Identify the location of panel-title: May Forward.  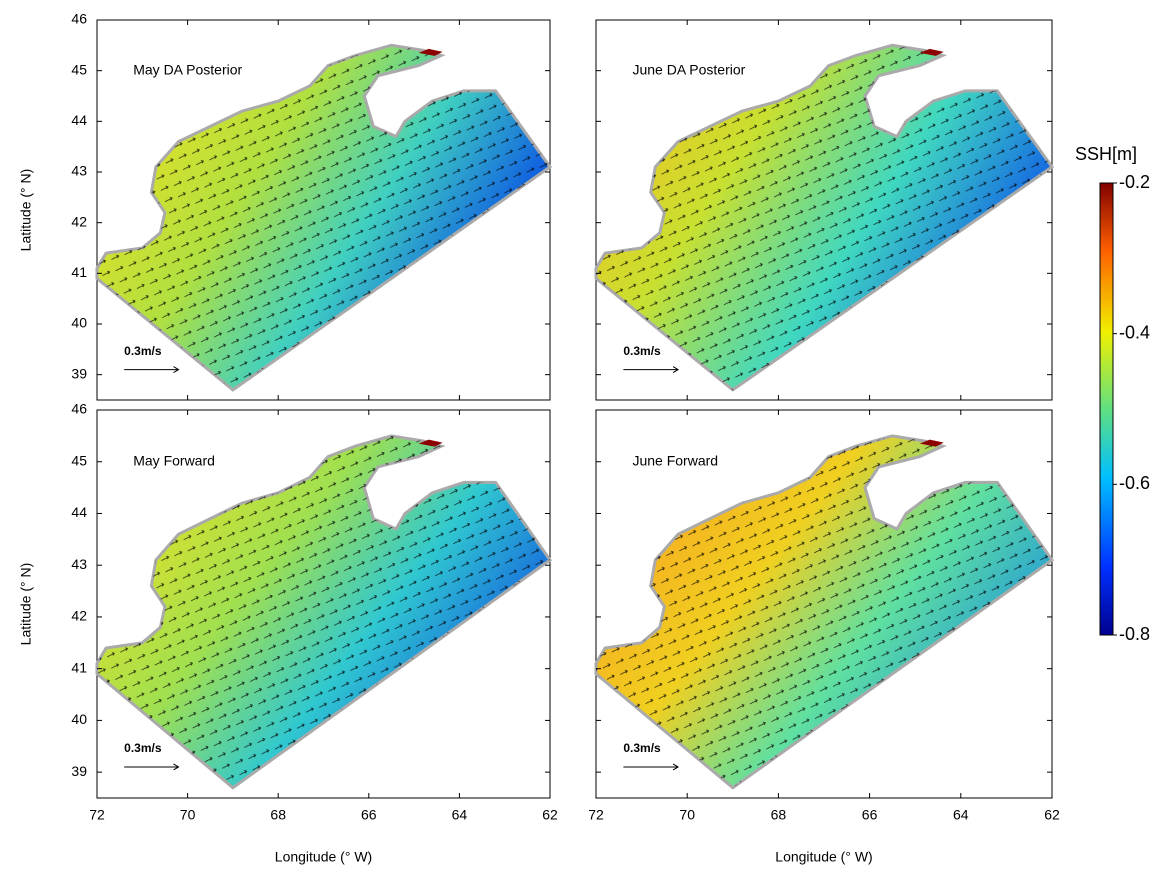
(174, 460).